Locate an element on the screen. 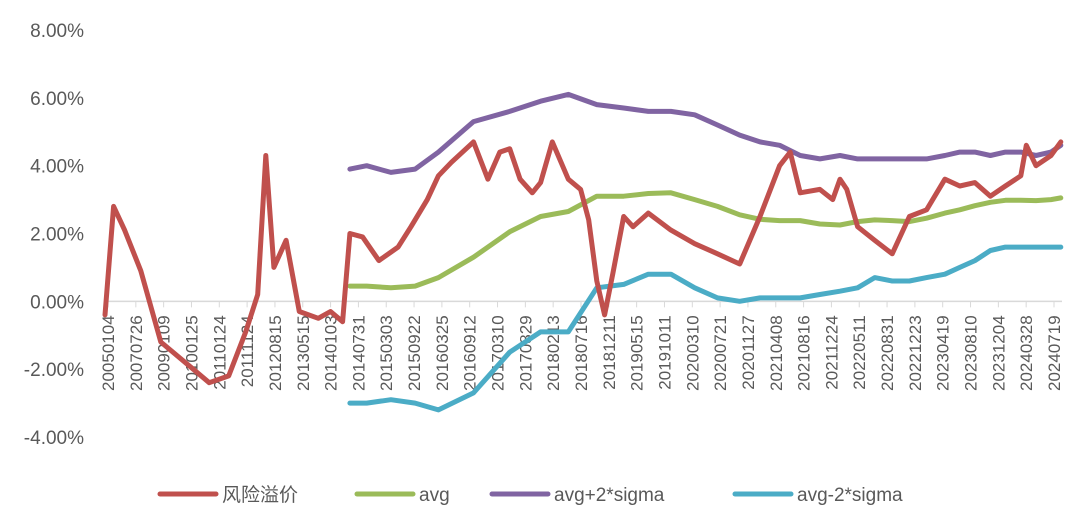  y-axis: 8.00% 6.00% 4.00% 2.00% 0.00% -2.00% -4.00% is located at coordinates (54, 235).